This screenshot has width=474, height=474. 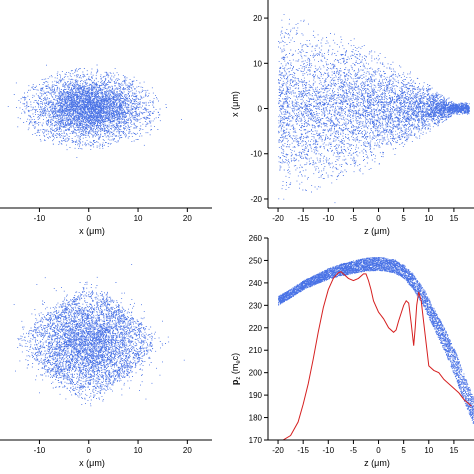 I want to click on y-tick-label: 260, so click(x=256, y=238).